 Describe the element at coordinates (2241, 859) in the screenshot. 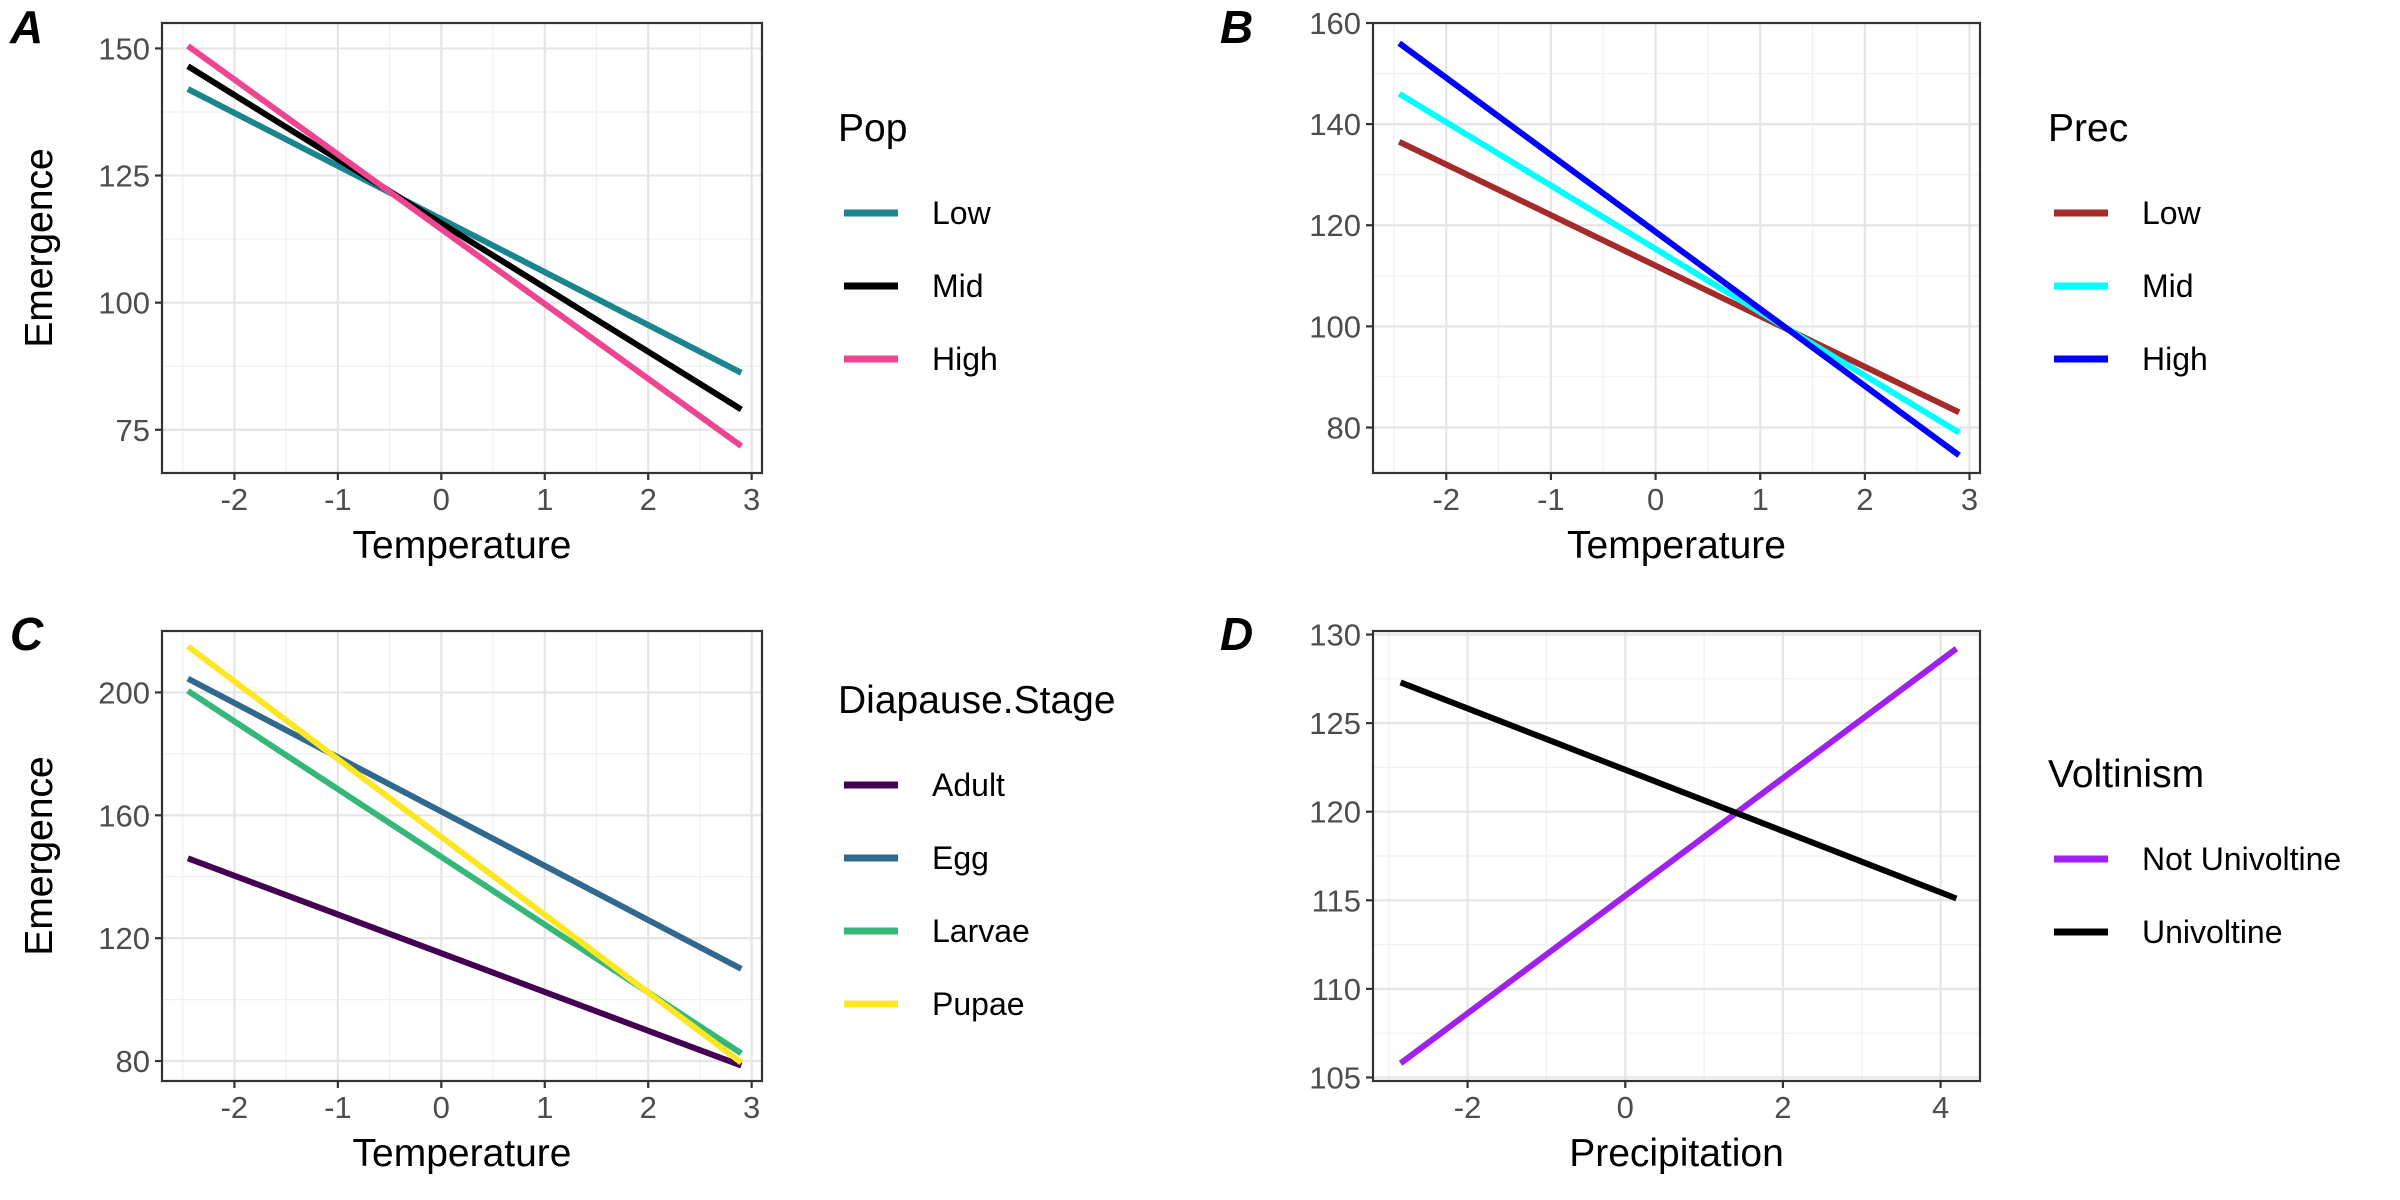

I see `legend-label: Not Univoltine` at that location.